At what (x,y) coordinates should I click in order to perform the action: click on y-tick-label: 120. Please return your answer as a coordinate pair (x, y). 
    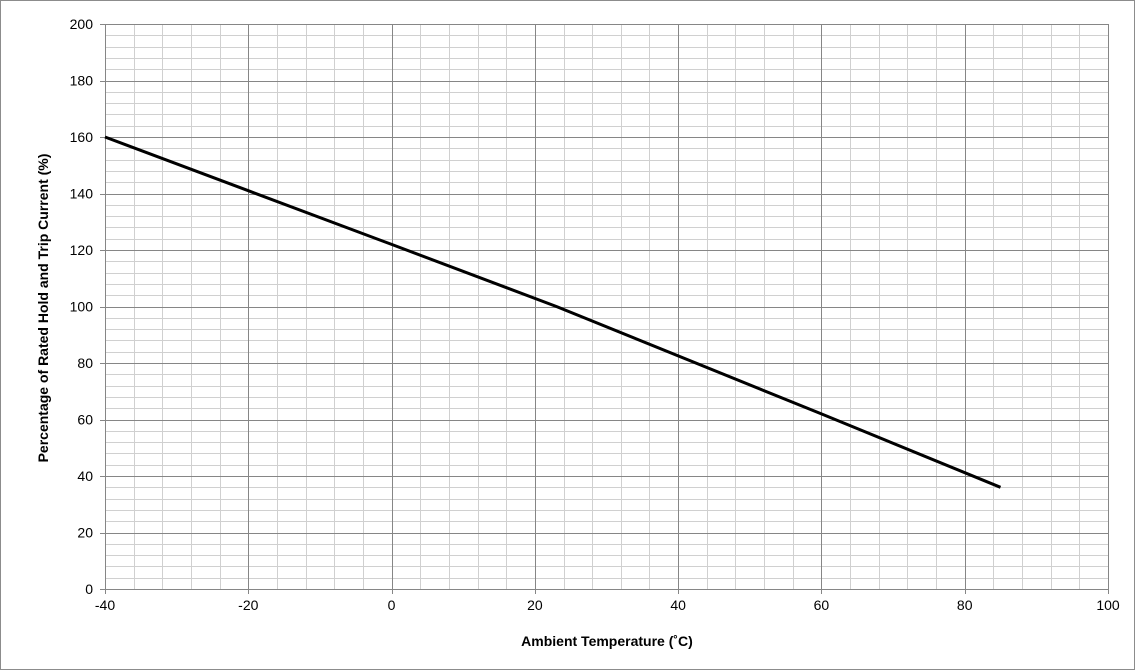
    Looking at the image, I should click on (82, 250).